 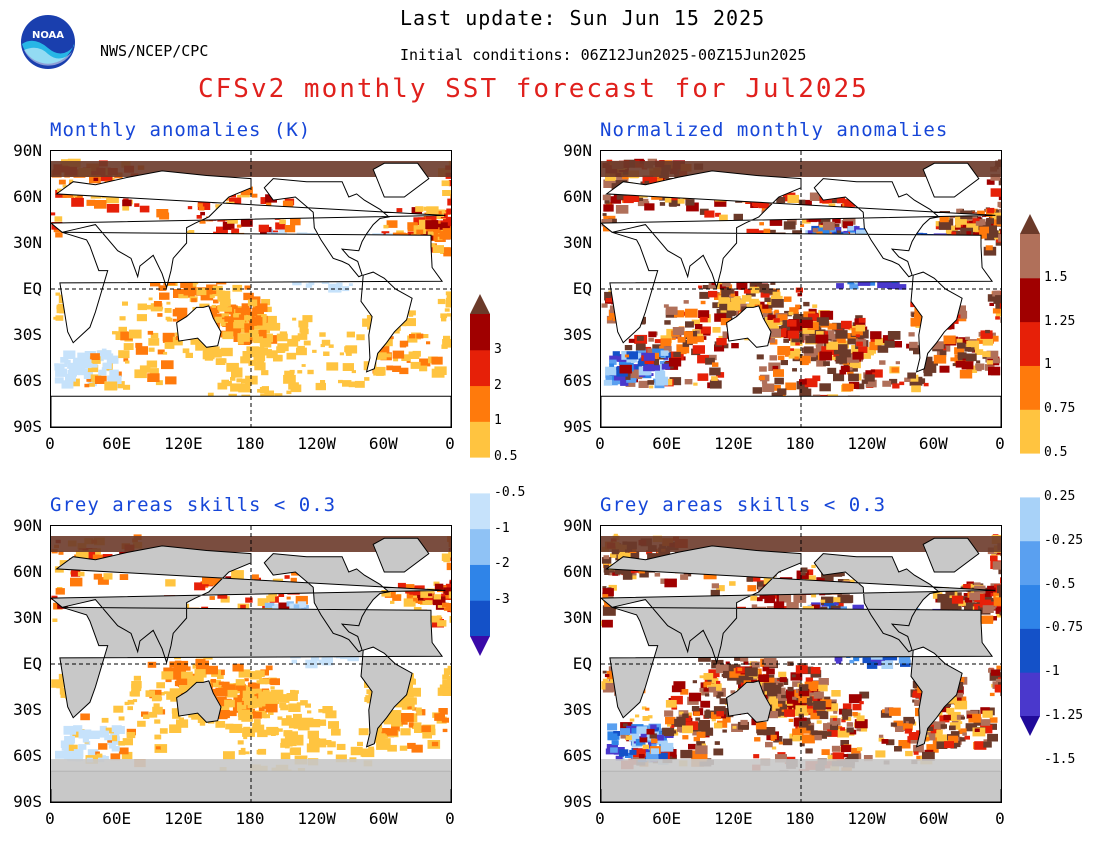 What do you see at coordinates (801, 289) in the screenshot?
I see `sst-field` at bounding box center [801, 289].